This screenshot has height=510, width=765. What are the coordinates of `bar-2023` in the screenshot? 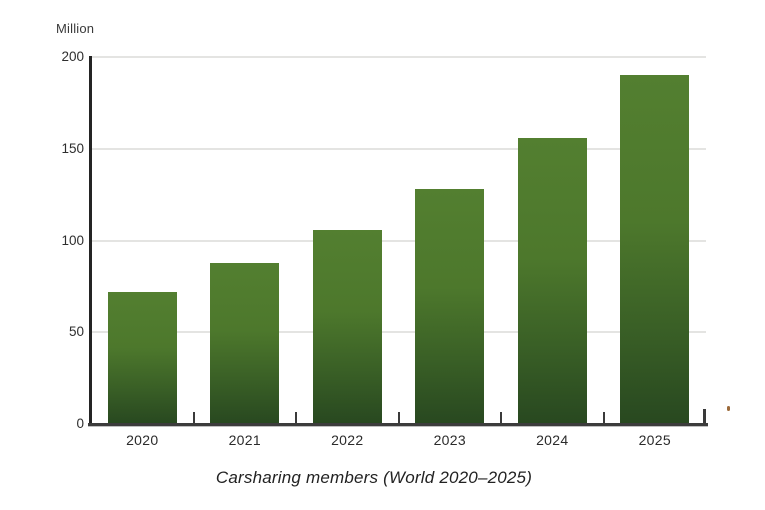 It's located at (450, 306).